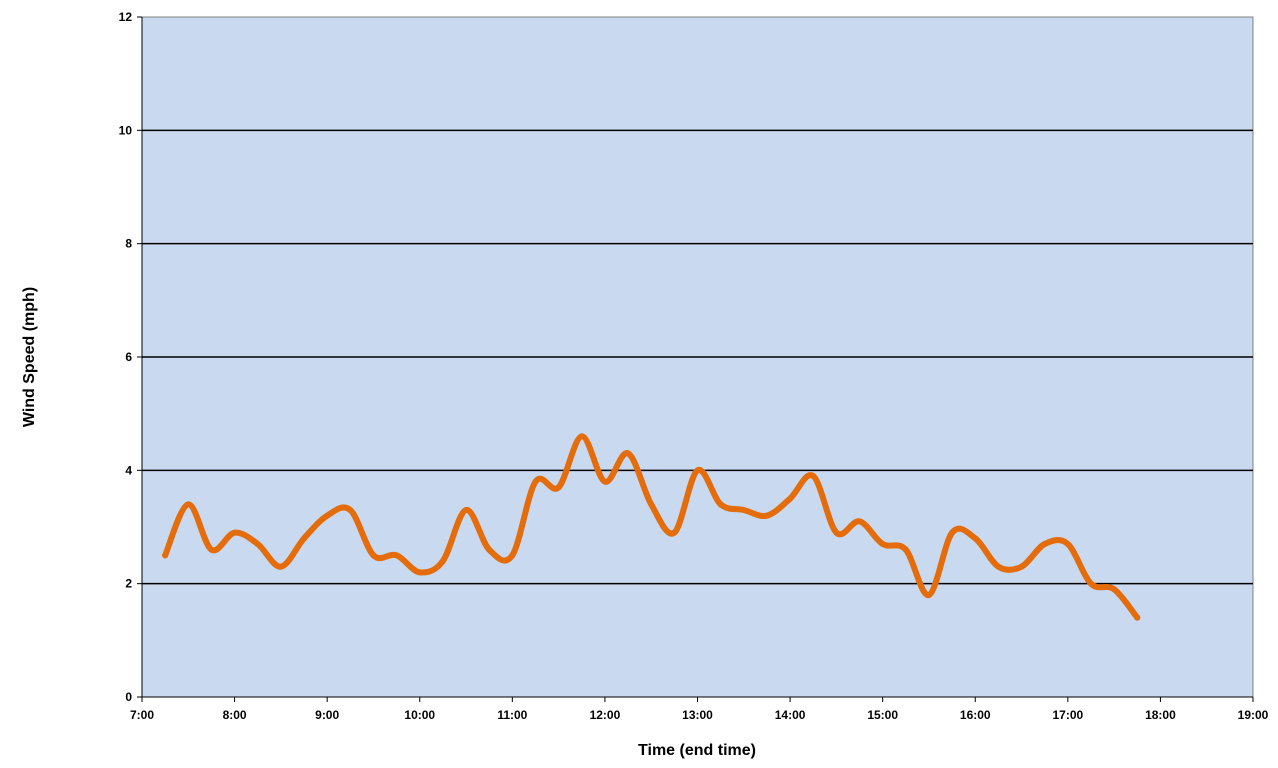 The width and height of the screenshot is (1278, 768). What do you see at coordinates (605, 715) in the screenshot?
I see `x-tick-label: 12:00` at bounding box center [605, 715].